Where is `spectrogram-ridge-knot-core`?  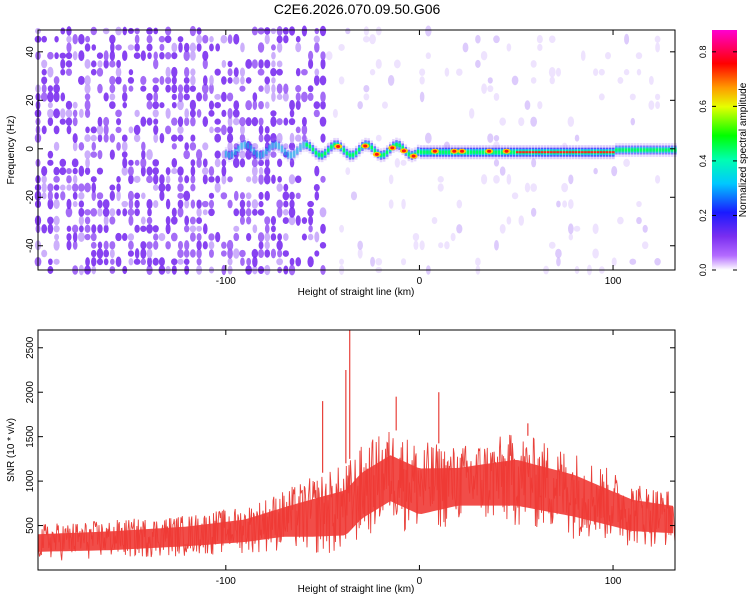 spectrogram-ridge-knot-core is located at coordinates (462, 151).